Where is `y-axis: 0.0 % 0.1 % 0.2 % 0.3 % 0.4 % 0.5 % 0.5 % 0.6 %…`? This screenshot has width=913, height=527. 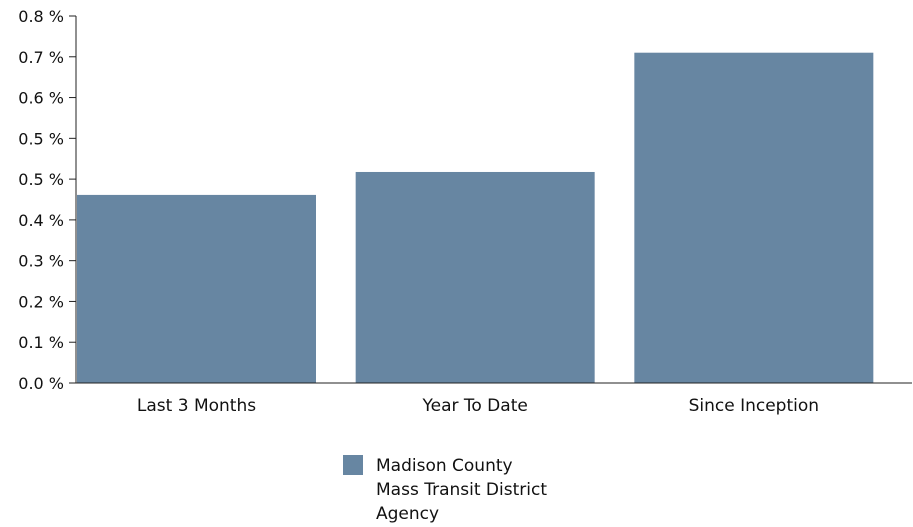
y-axis: 0.0 % 0.1 % 0.2 % 0.3 % 0.4 % 0.5 % 0.5 % 0.6 %… is located at coordinates (47, 200).